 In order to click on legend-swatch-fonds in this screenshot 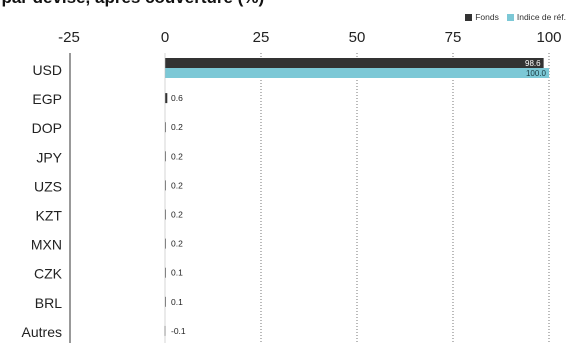, I will do `click(469, 17)`.